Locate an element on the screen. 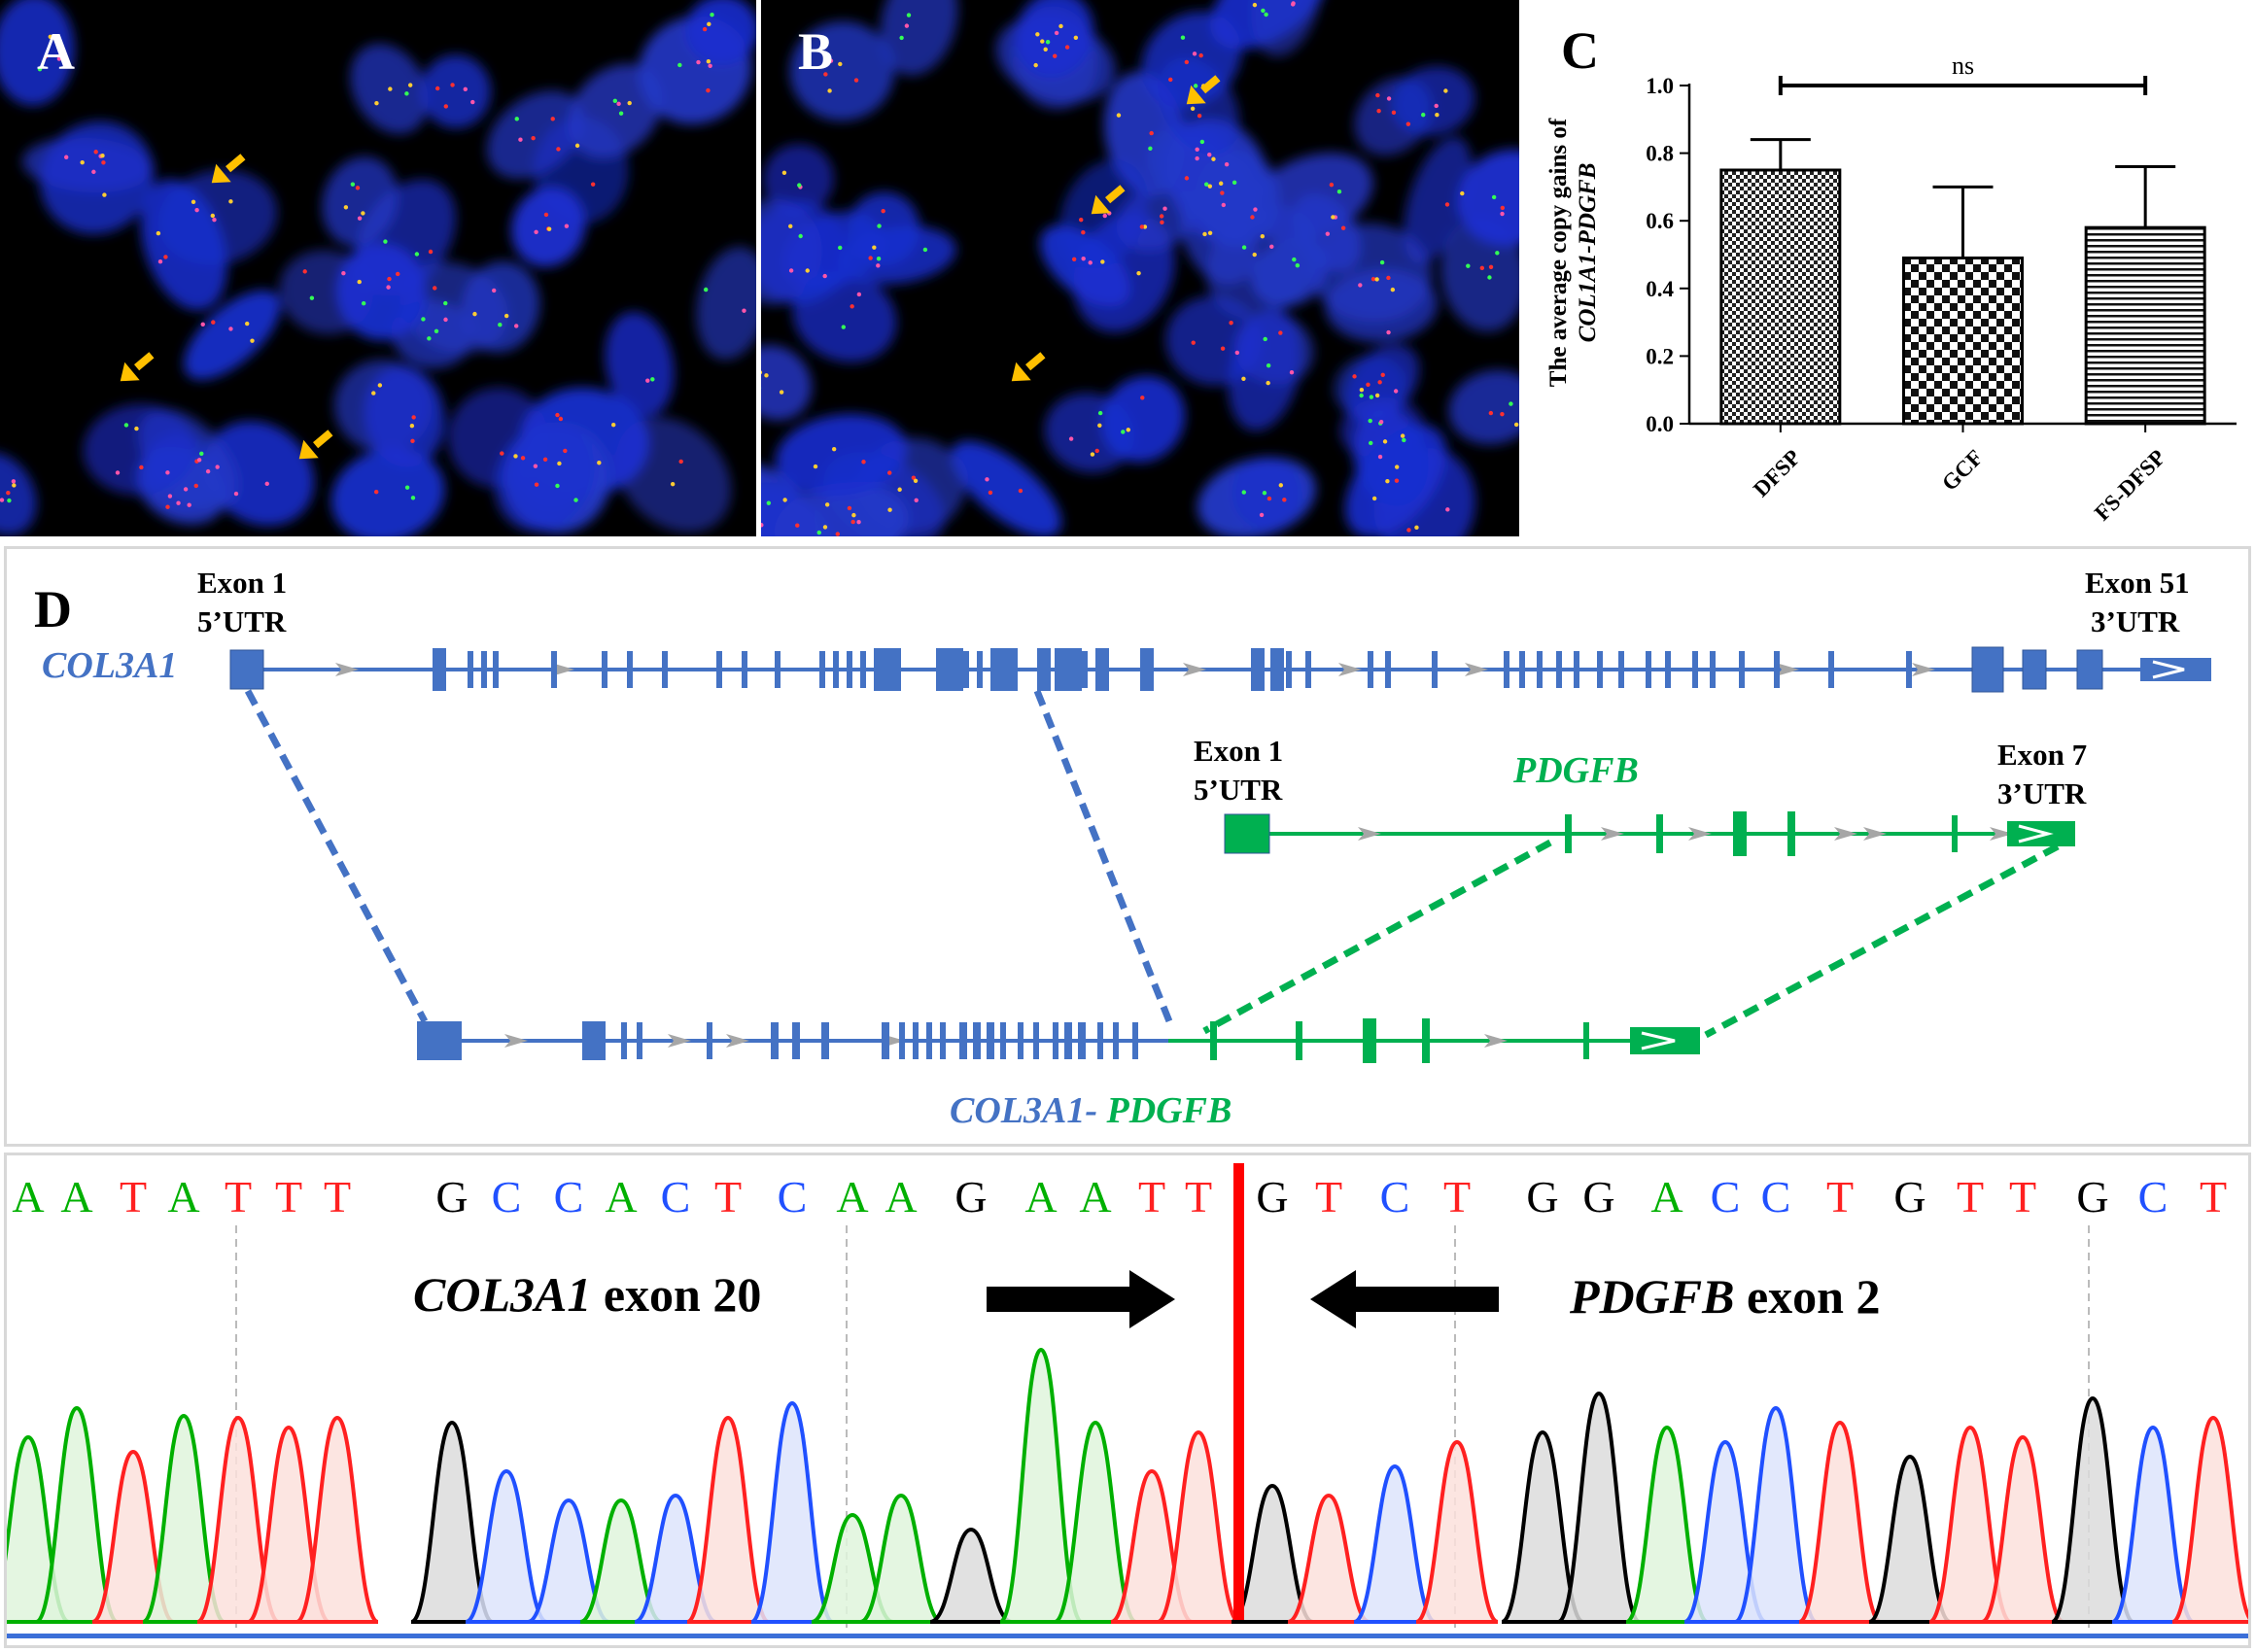 The height and width of the screenshot is (1652, 2255). pdgfb-3utr-block is located at coordinates (2041, 834).